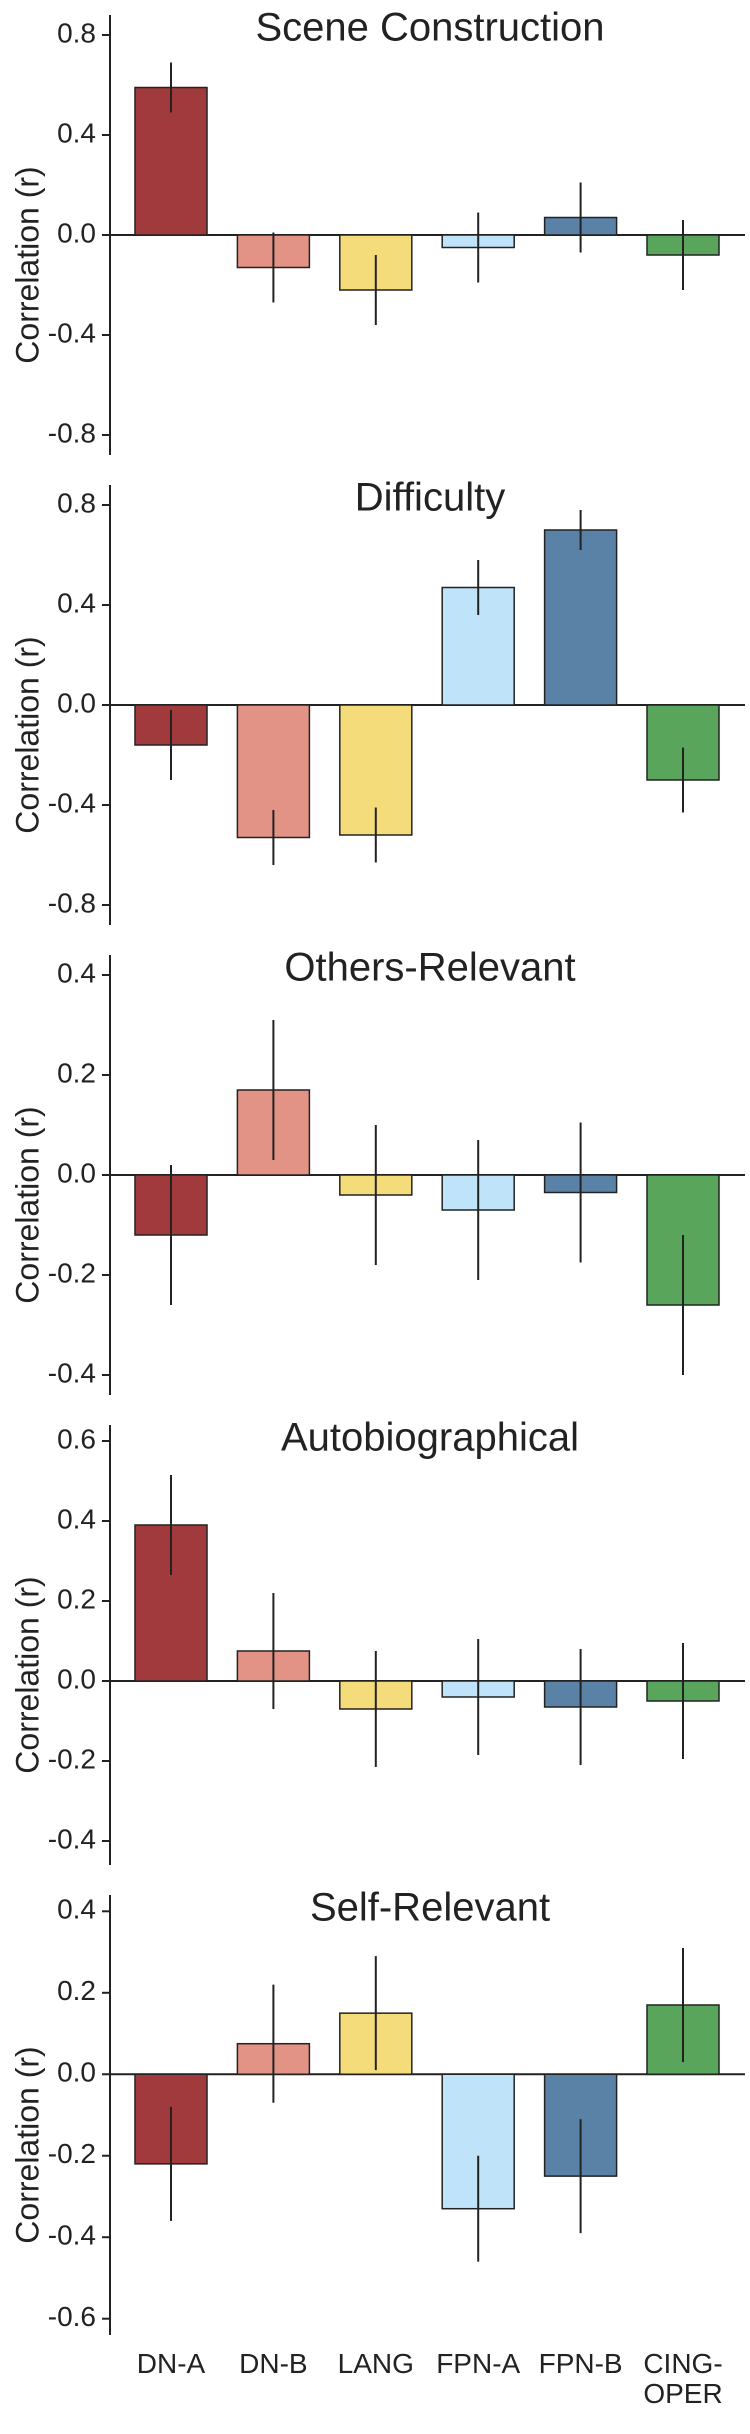  What do you see at coordinates (430, 1438) in the screenshot?
I see `chart-title: Autobiographical` at bounding box center [430, 1438].